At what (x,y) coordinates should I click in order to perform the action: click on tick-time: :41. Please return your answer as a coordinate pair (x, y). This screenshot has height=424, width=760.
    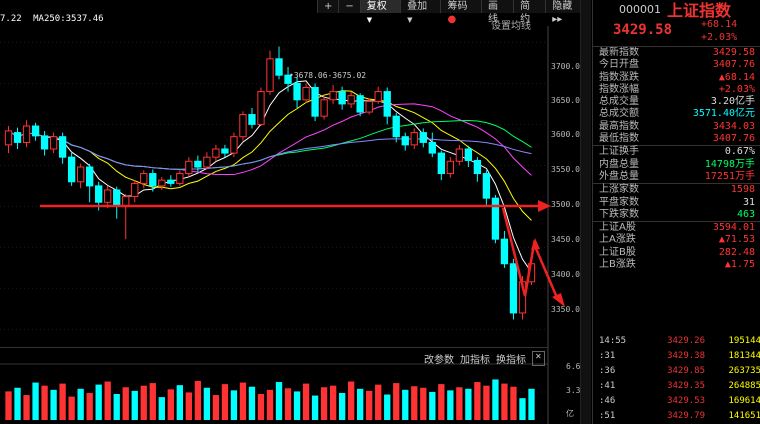
    Looking at the image, I should click on (607, 386).